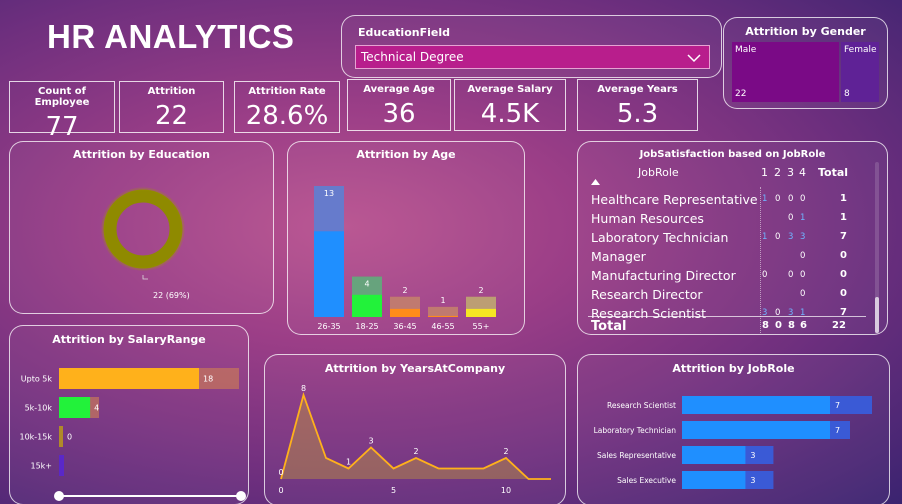 This screenshot has height=504, width=902. Describe the element at coordinates (833, 172) in the screenshot. I see `col-header-total: Total` at that location.